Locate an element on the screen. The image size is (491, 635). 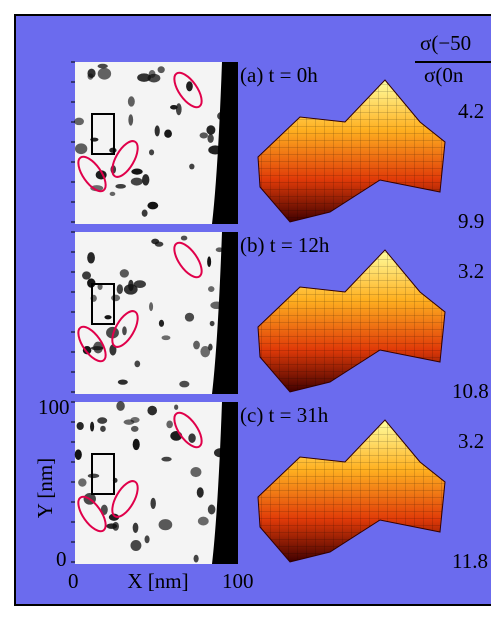
x-tick-left: 0 is located at coordinates (73, 581).